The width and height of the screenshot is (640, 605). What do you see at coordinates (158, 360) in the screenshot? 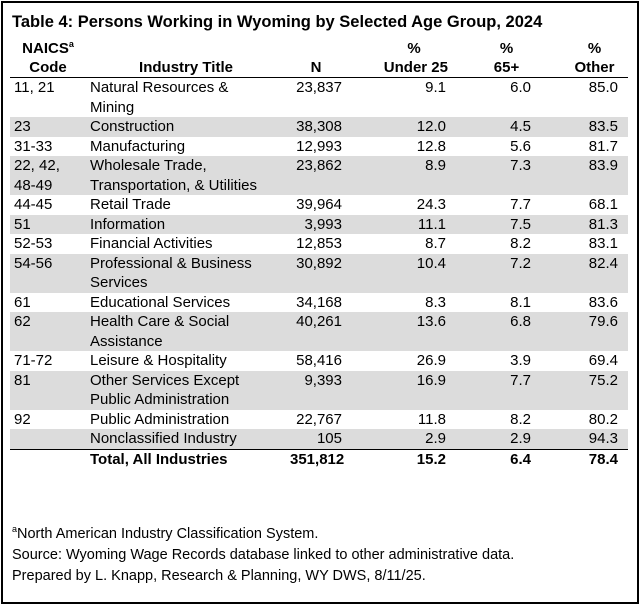
I see `industry-line: Leisure & Hospitality` at bounding box center [158, 360].